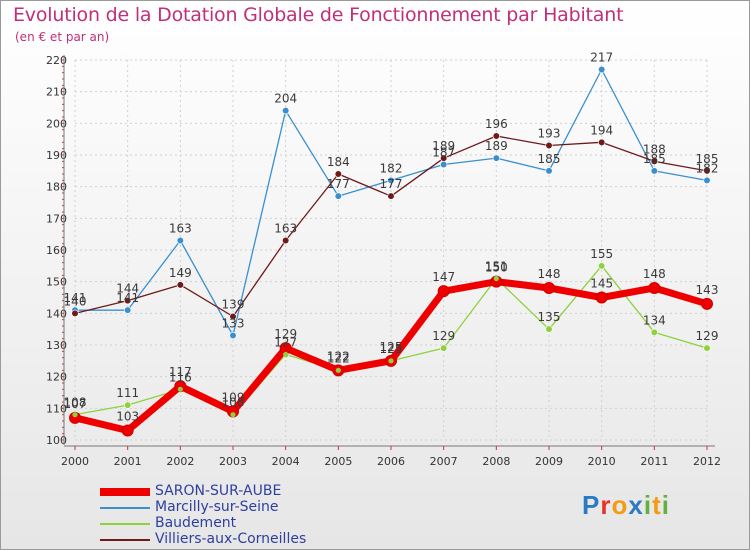  What do you see at coordinates (549, 317) in the screenshot?
I see `data-label: 135` at bounding box center [549, 317].